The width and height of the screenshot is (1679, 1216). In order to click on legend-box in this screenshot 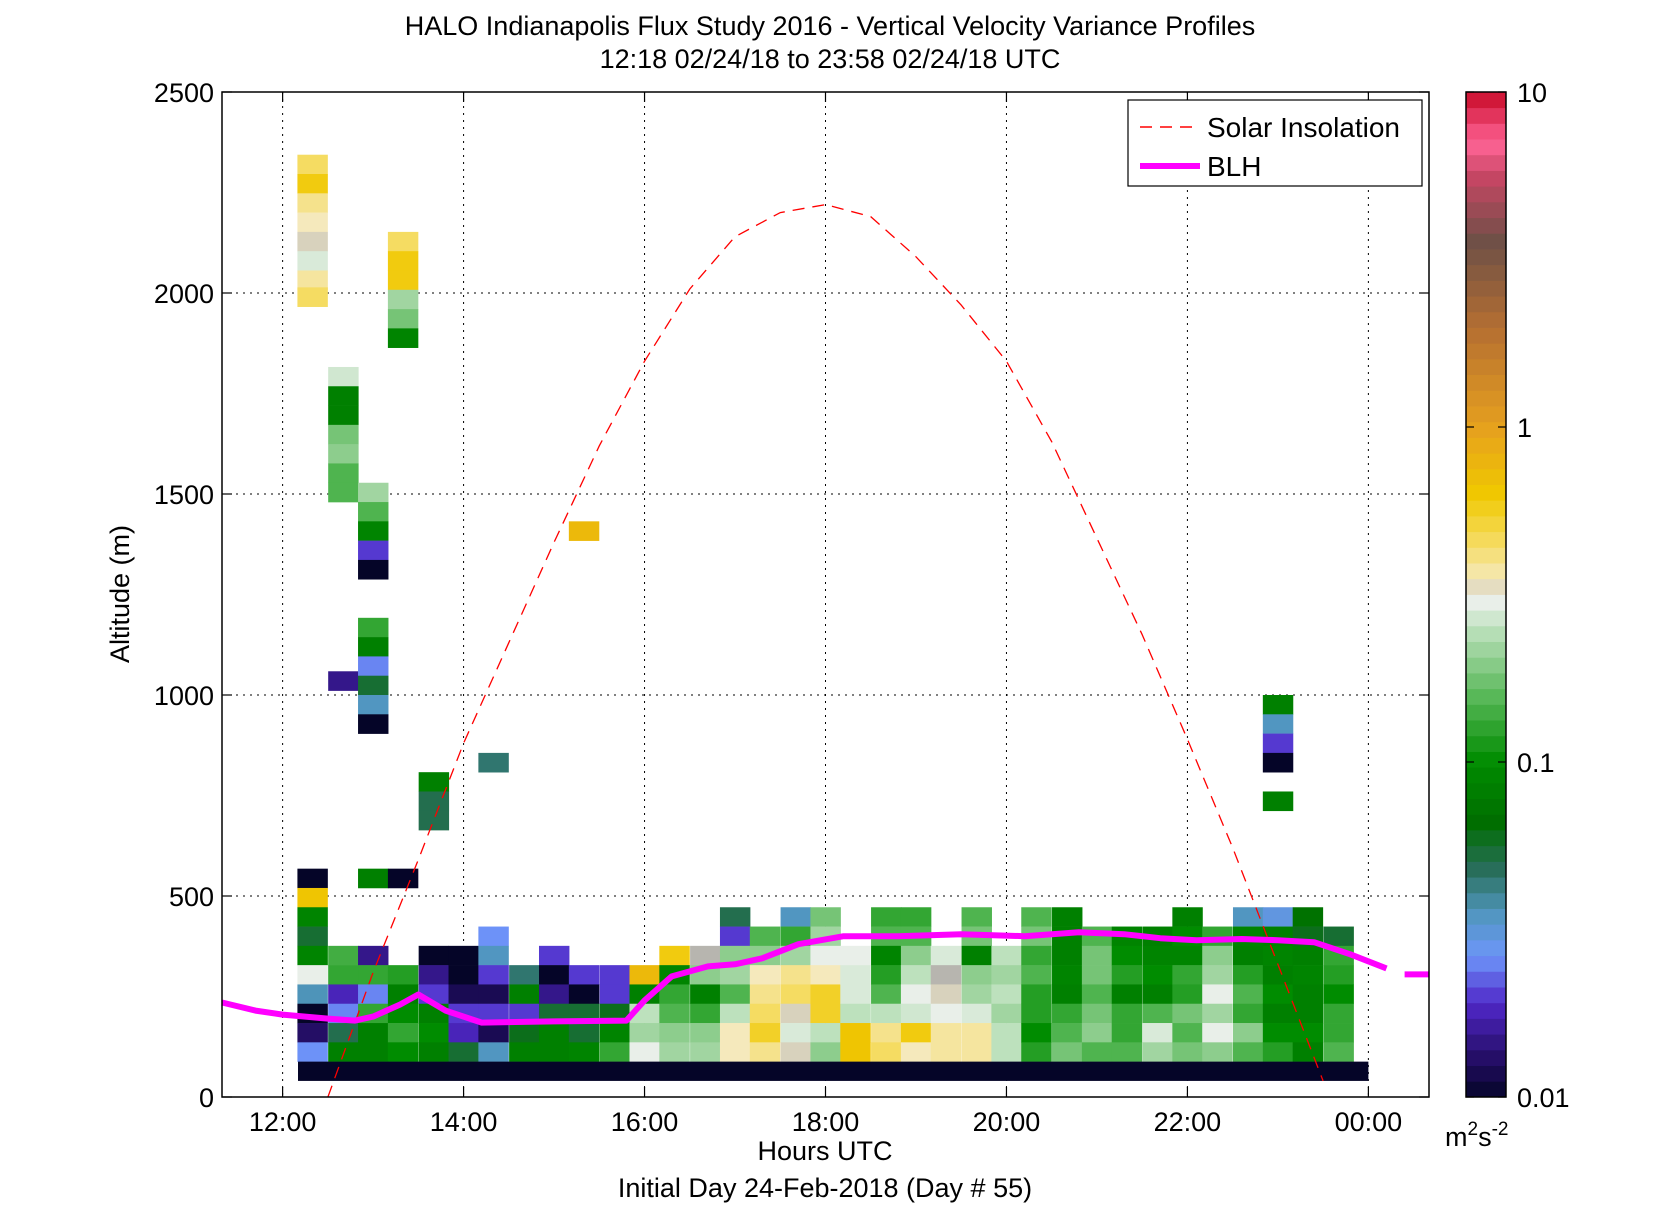, I will do `click(1275, 143)`.